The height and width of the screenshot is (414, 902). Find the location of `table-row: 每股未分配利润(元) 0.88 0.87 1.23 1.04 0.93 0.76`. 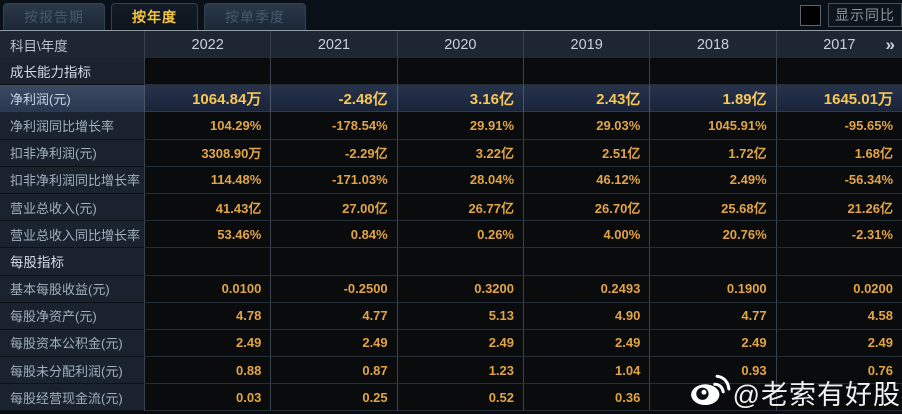

table-row: 每股未分配利润(元) 0.88 0.87 1.23 1.04 0.93 0.76 is located at coordinates (451, 371).